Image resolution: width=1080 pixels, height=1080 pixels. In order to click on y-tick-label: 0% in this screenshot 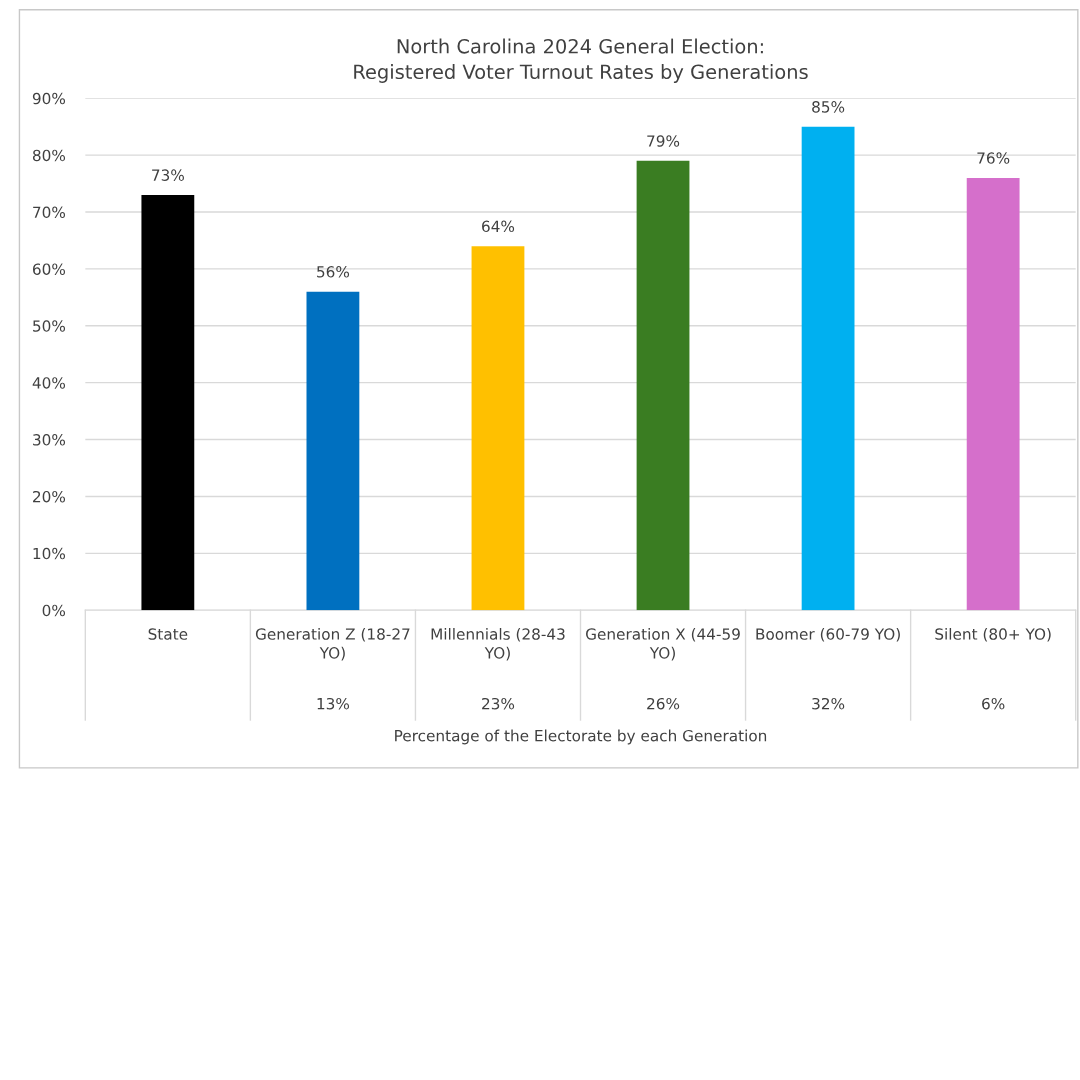, I will do `click(54, 610)`.